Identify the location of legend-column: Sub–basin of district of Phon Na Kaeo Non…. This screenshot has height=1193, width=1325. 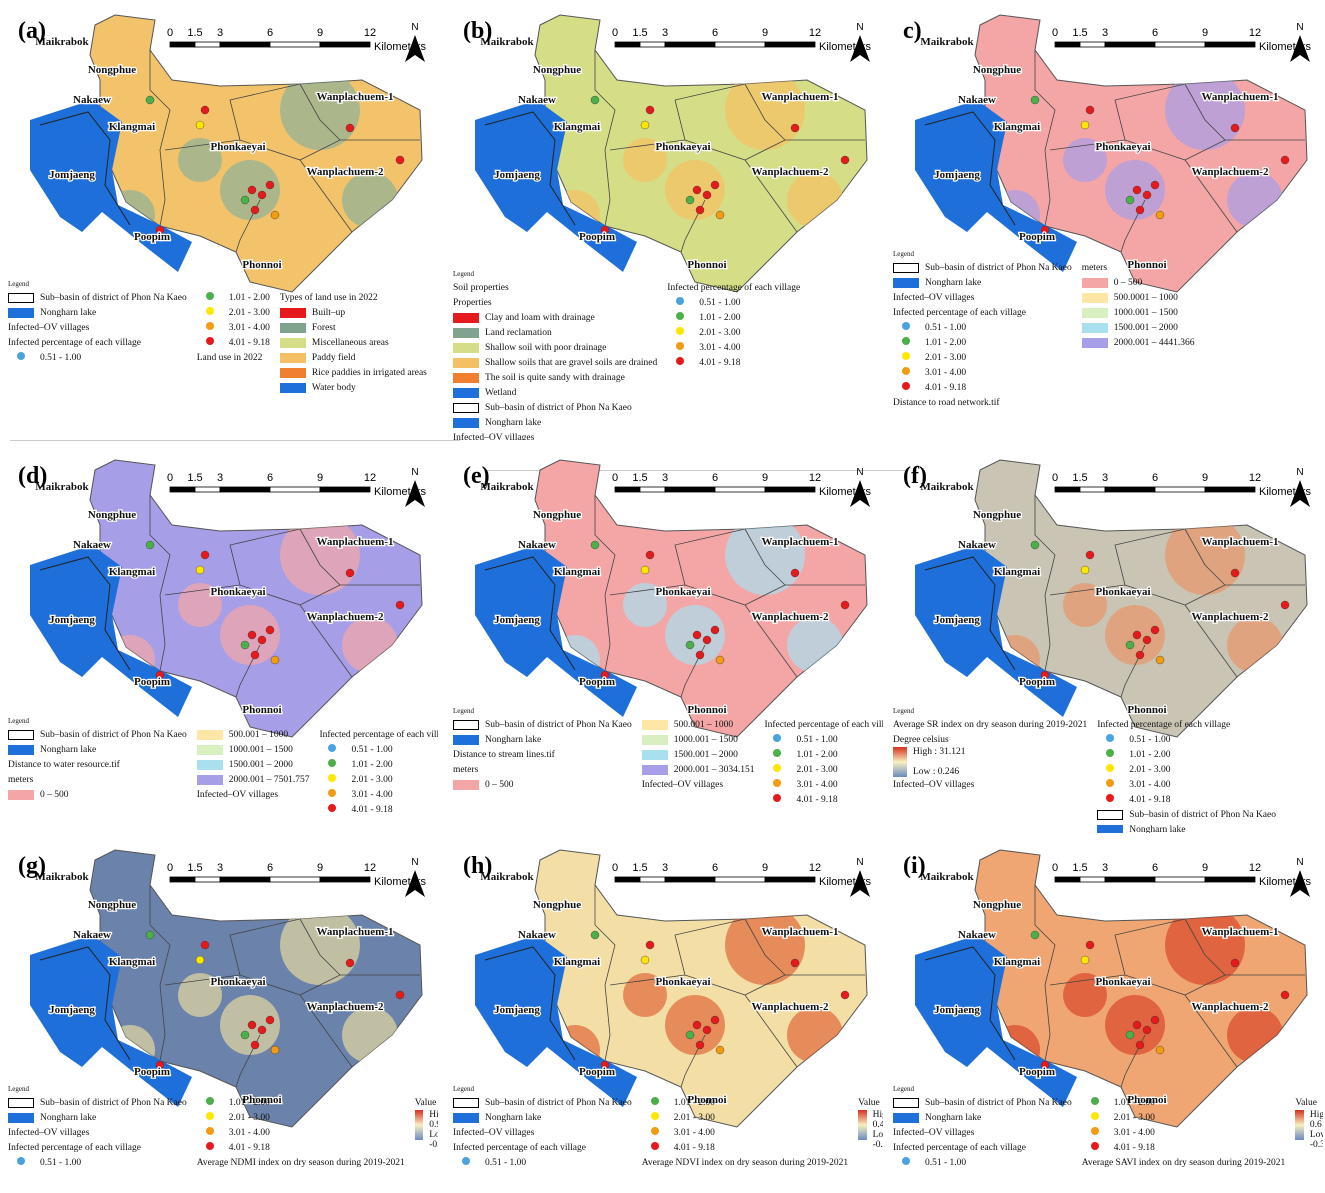
(97, 1132).